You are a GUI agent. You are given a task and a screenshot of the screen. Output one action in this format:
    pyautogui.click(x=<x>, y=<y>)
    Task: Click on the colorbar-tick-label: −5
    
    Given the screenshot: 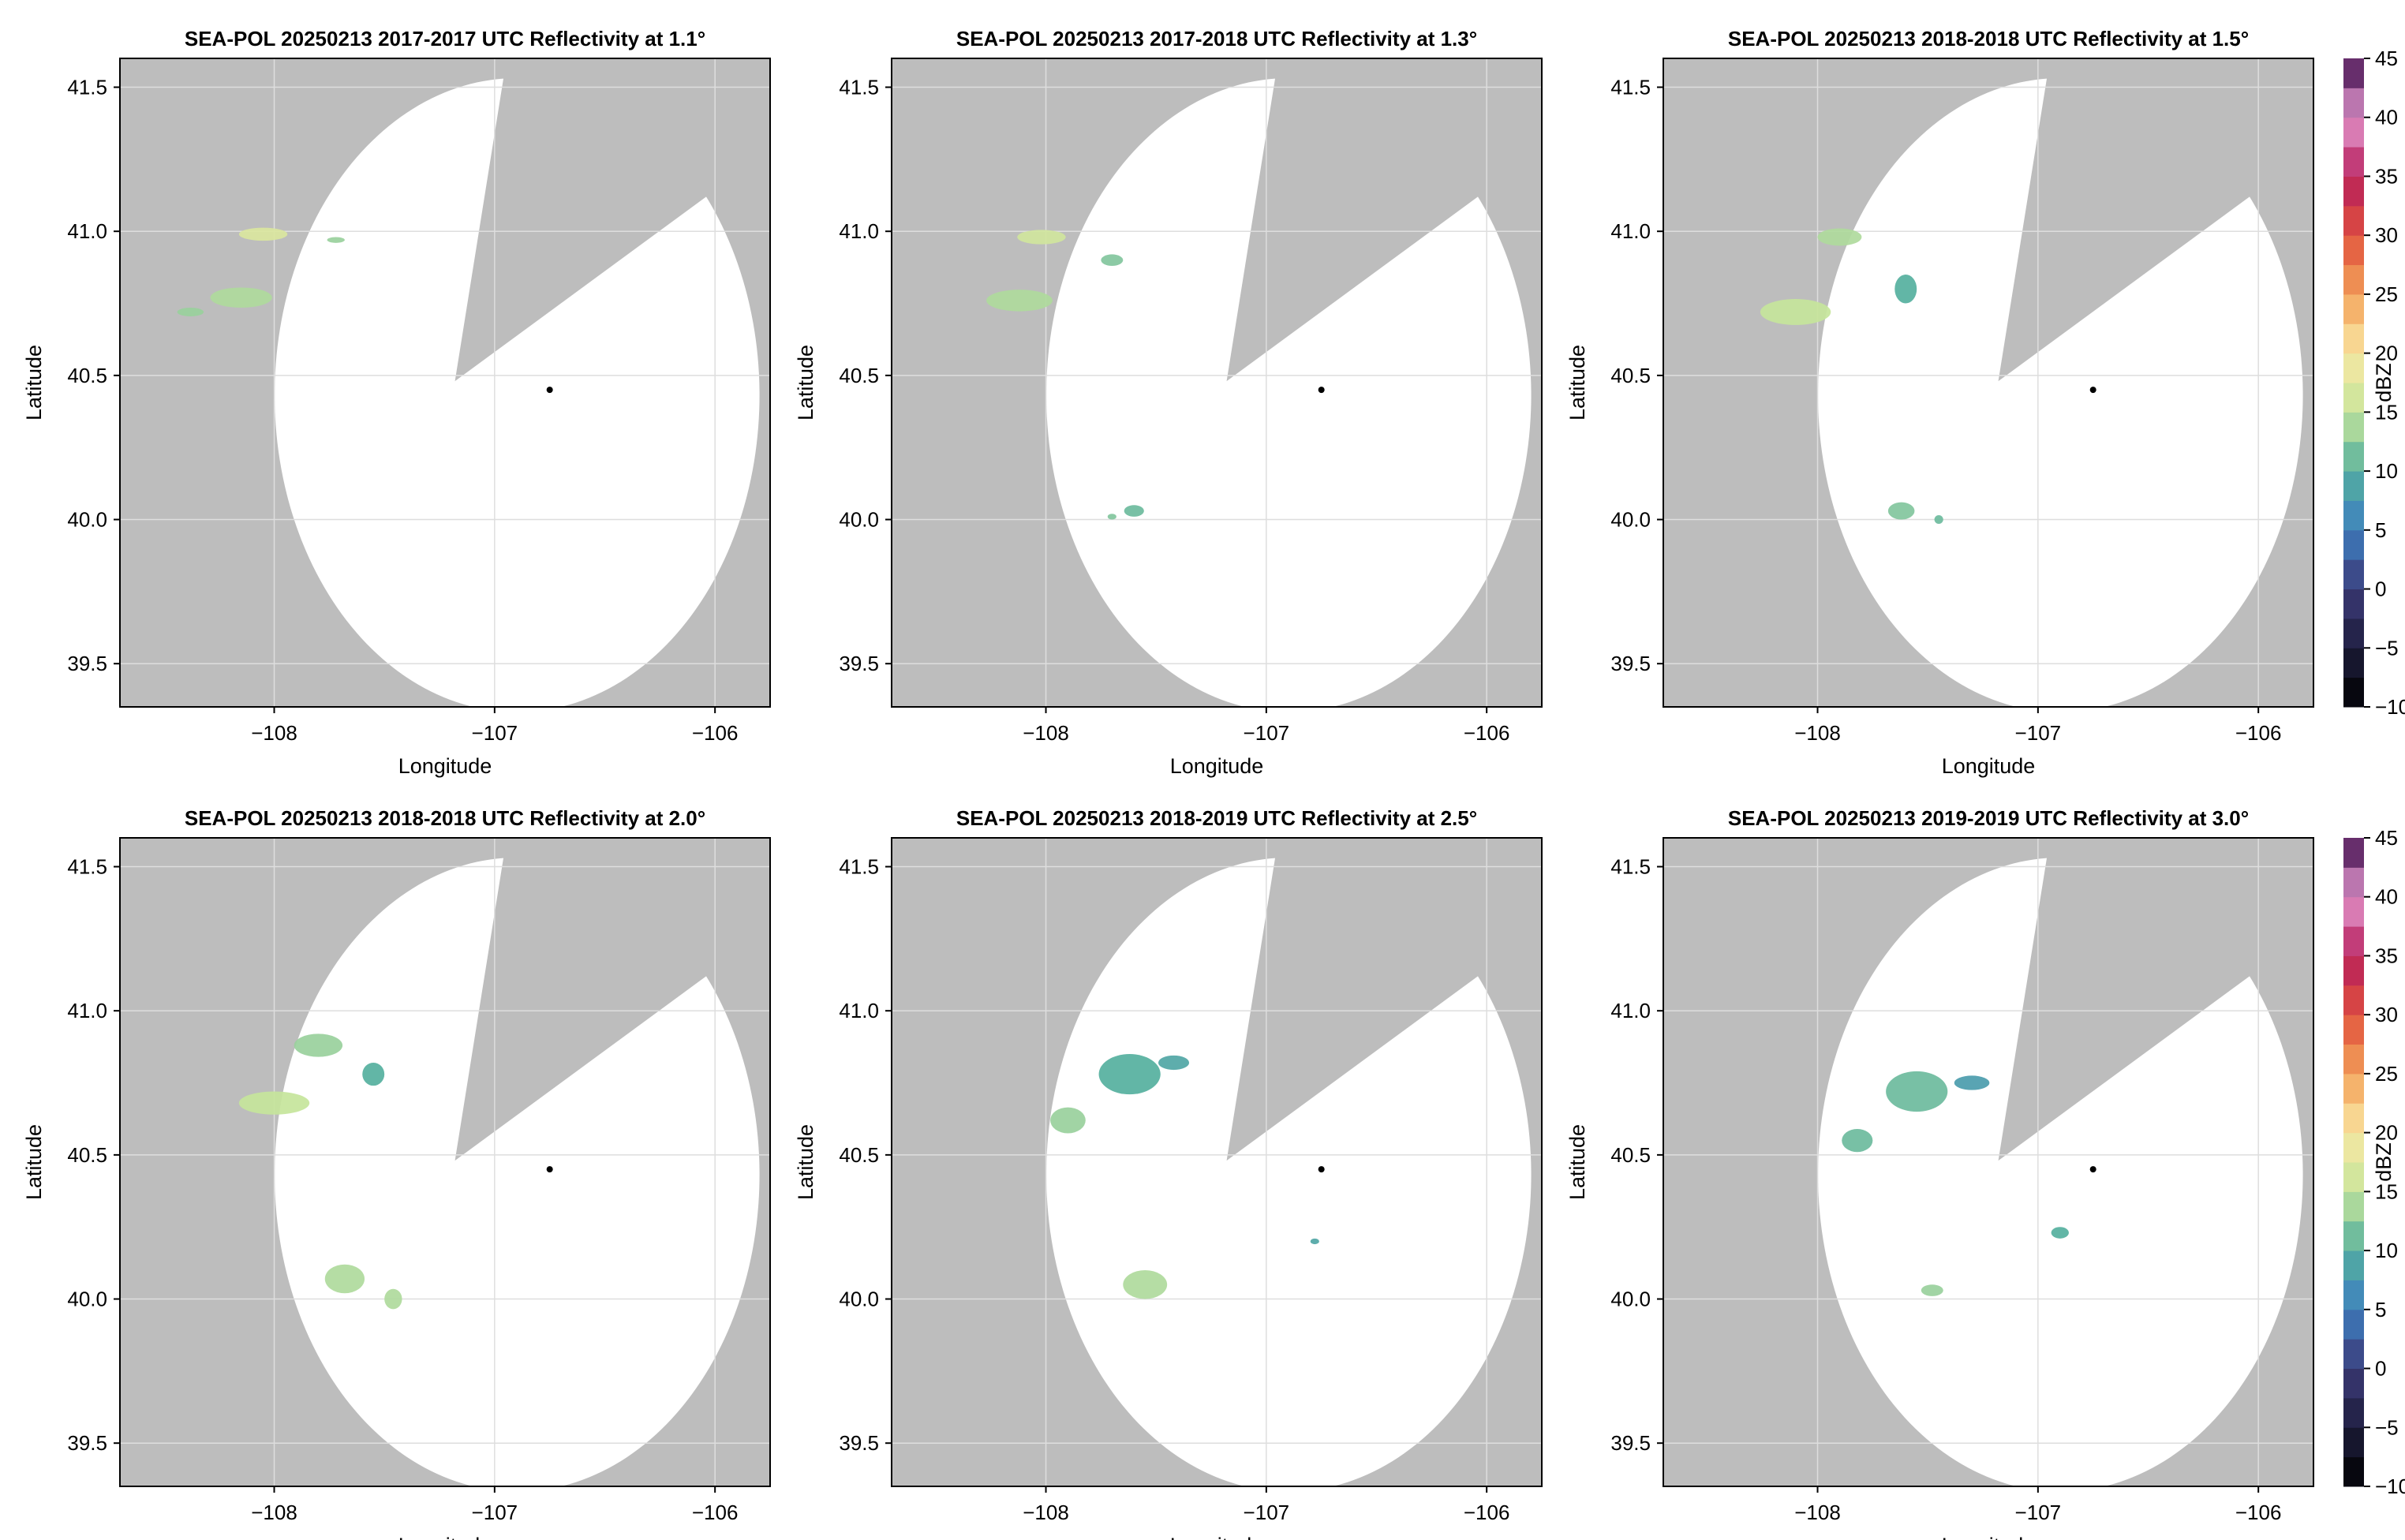 What is the action you would take?
    pyautogui.click(x=2387, y=648)
    